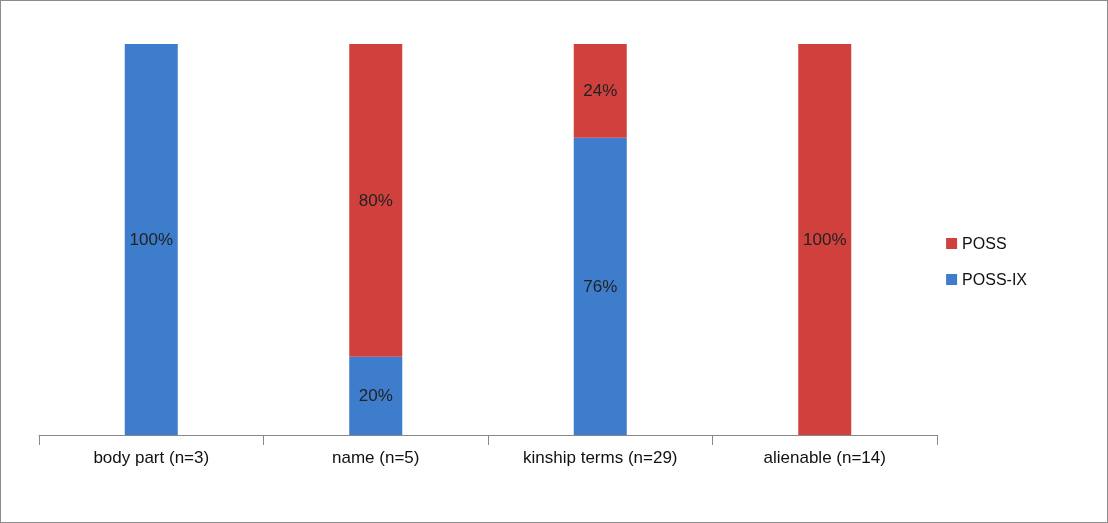 The image size is (1108, 523). Describe the element at coordinates (151, 457) in the screenshot. I see `x-tick-label: body part (n=3)` at that location.